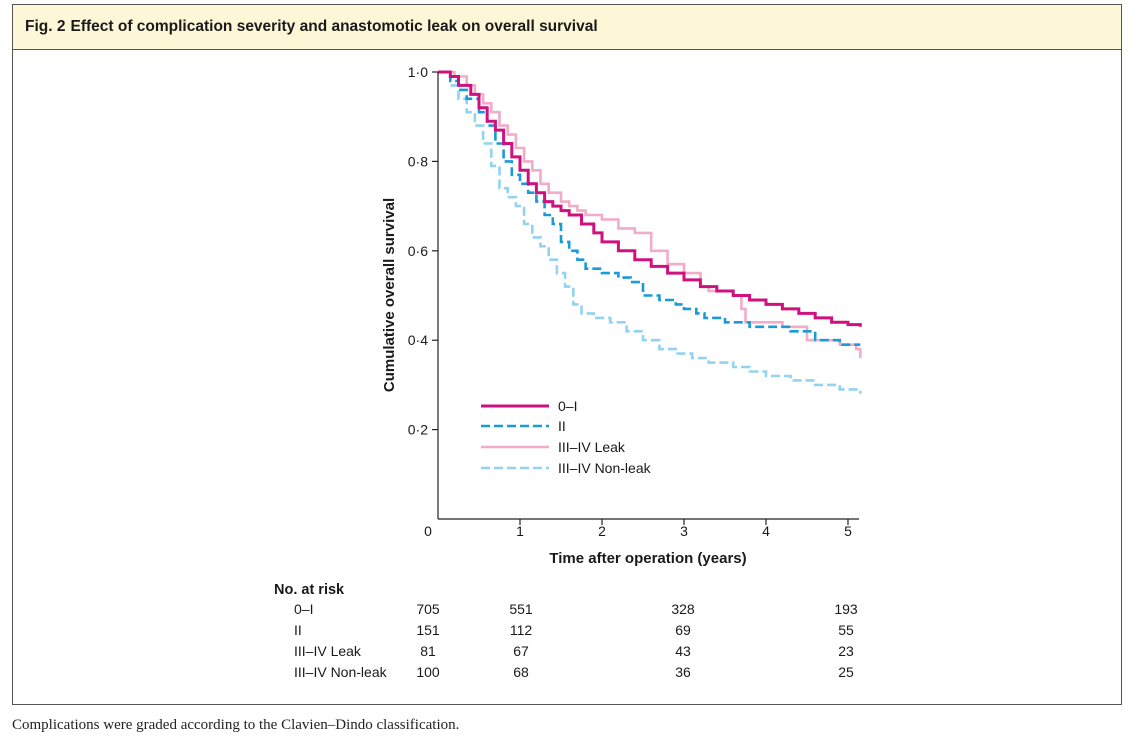  Describe the element at coordinates (45, 26) in the screenshot. I see `figure-number: Fig. 2` at that location.